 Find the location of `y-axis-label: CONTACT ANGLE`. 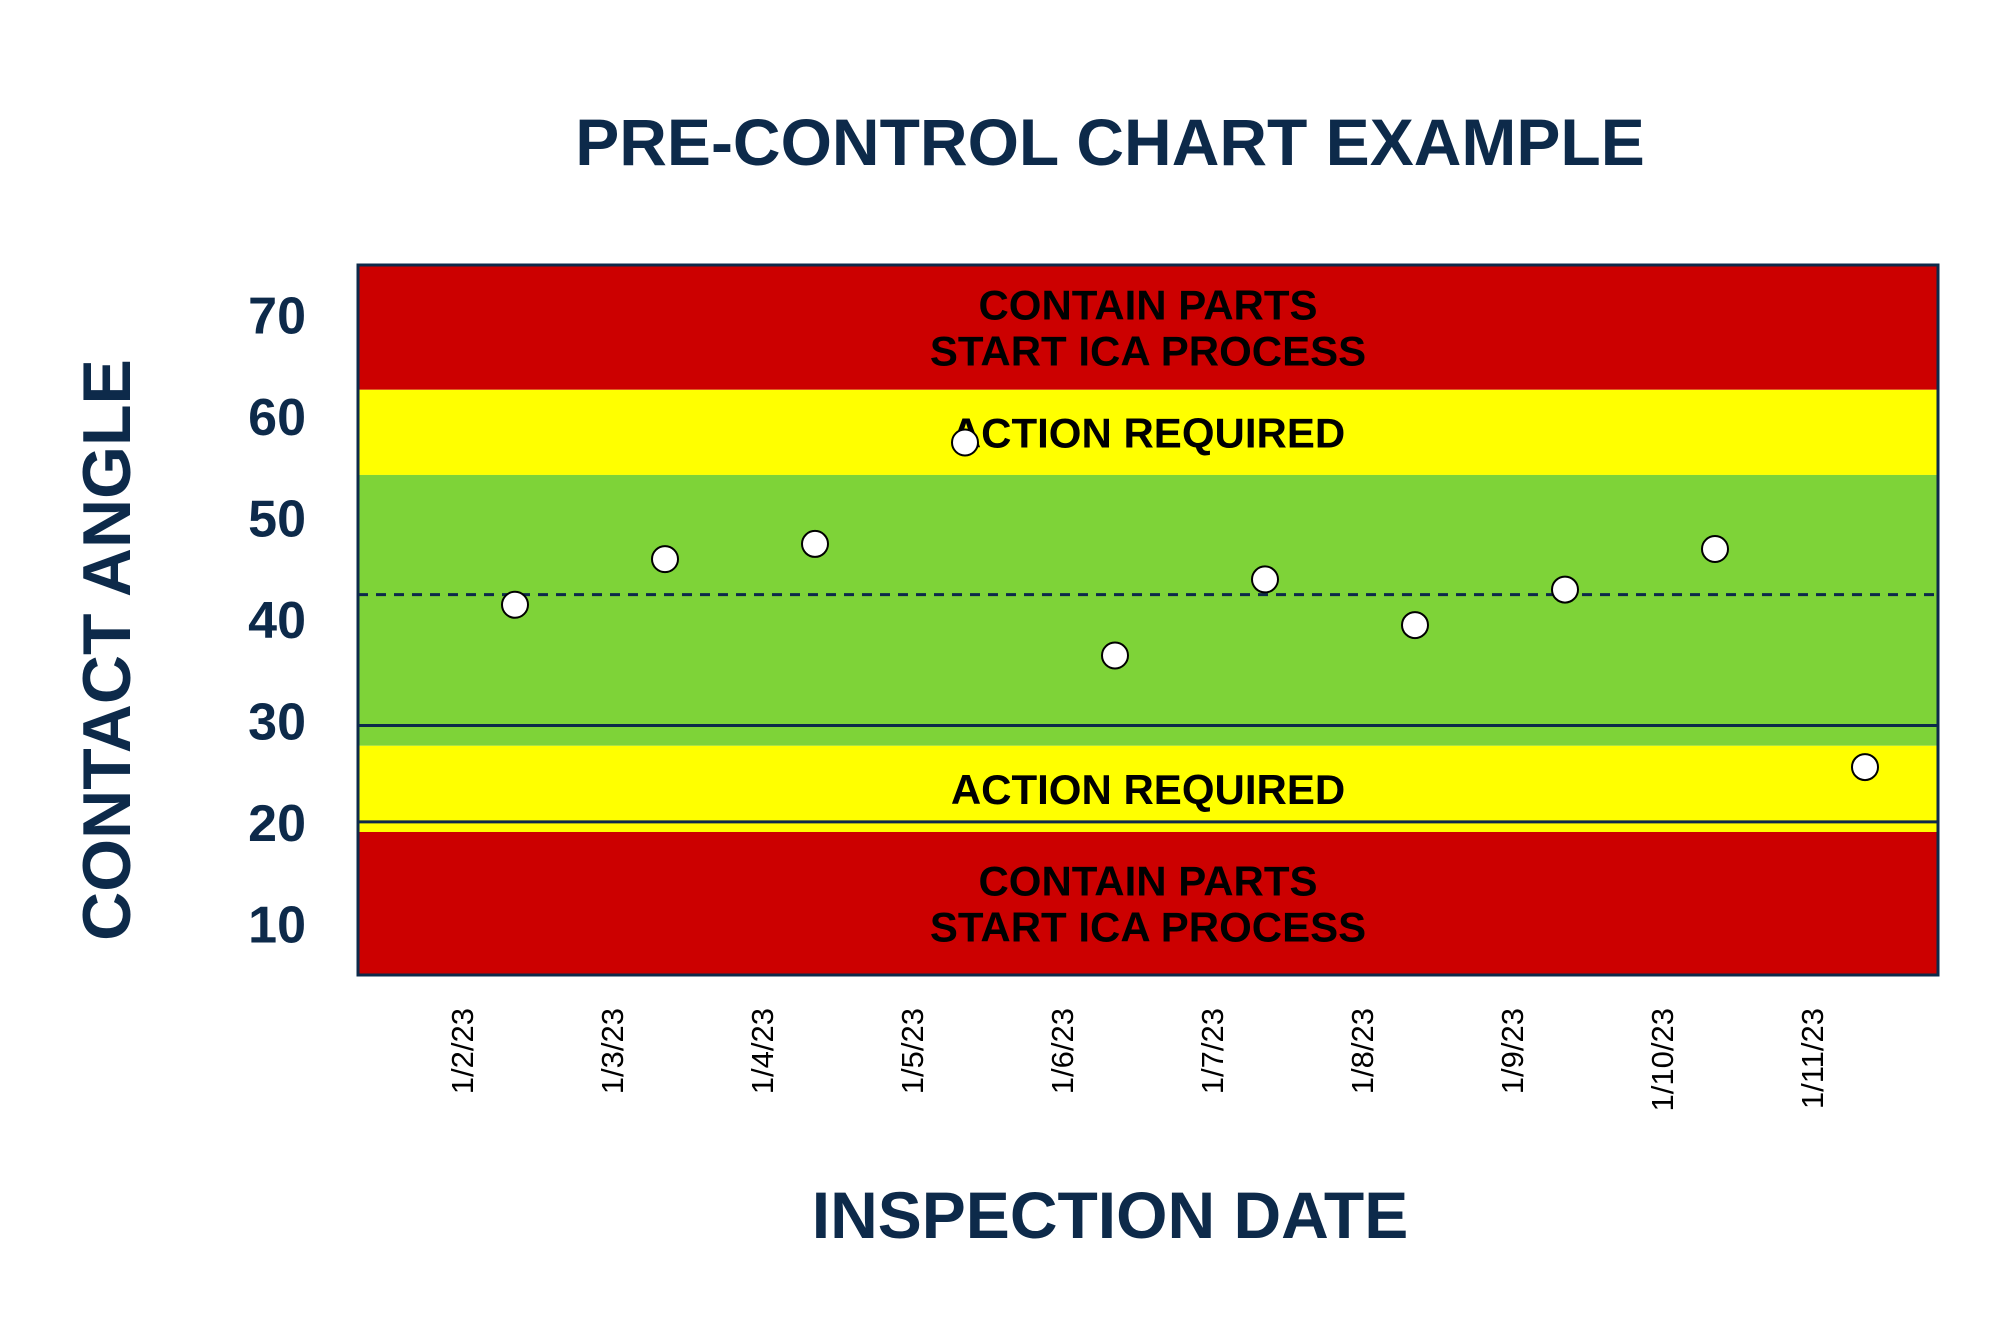

y-axis-label: CONTACT ANGLE is located at coordinates (107, 650).